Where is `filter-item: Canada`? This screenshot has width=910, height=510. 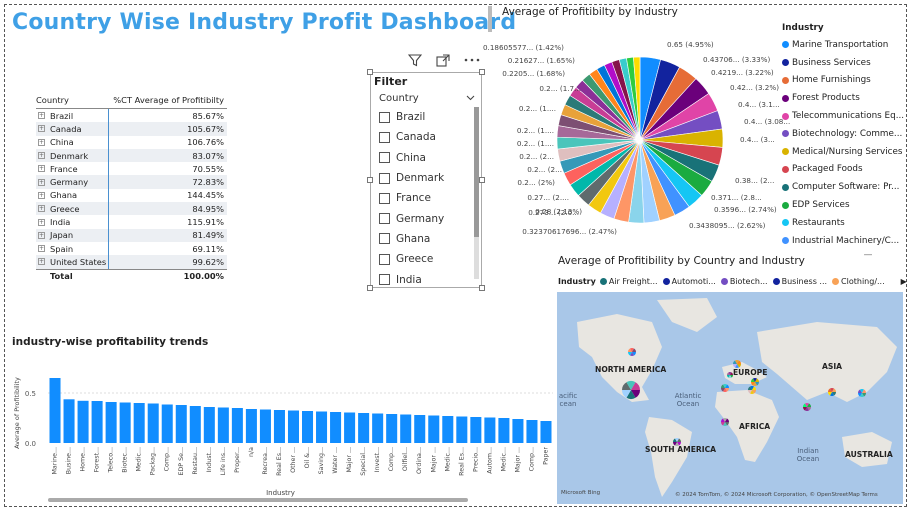
filter-item: Canada is located at coordinates (426, 137).